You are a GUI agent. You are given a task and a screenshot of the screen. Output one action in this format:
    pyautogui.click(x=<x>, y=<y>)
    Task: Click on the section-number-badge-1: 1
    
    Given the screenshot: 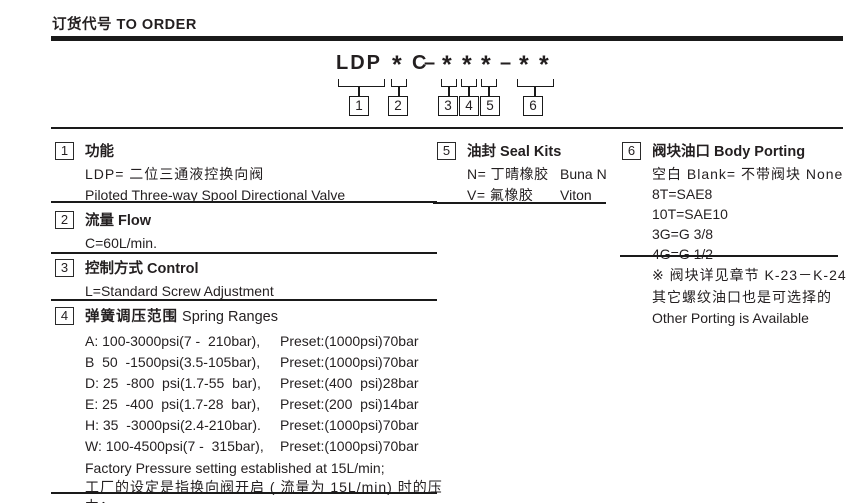 What is the action you would take?
    pyautogui.click(x=64, y=150)
    